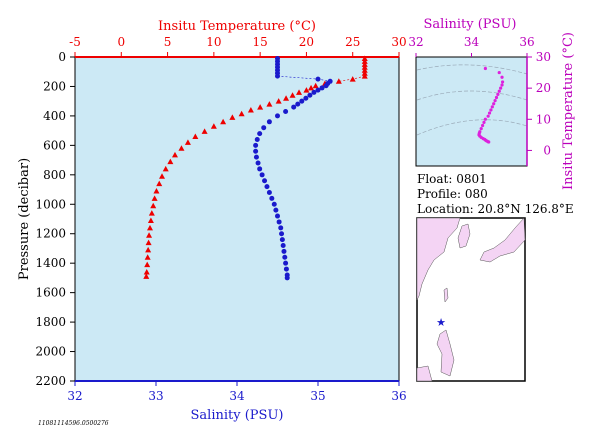 The image size is (590, 442). I want to click on ts-plot-area, so click(471, 111).